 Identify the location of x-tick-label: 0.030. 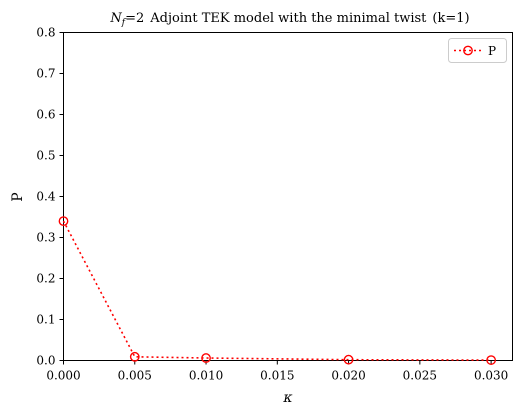
(491, 376).